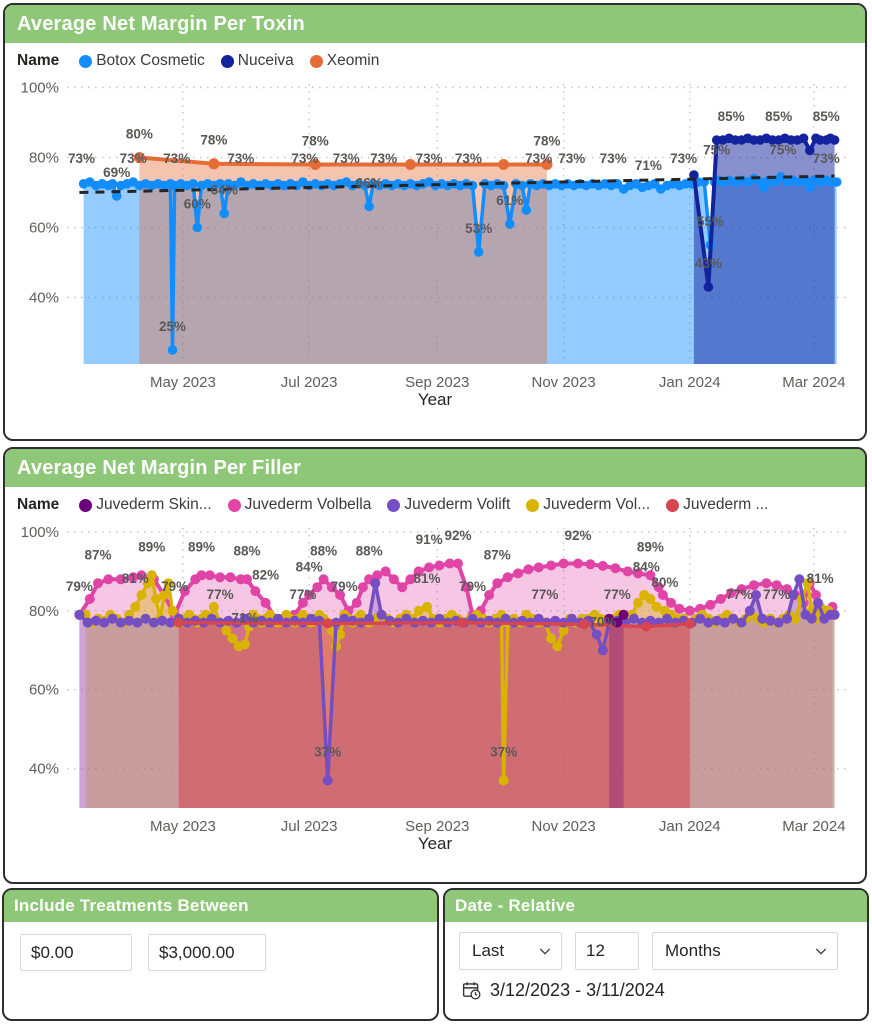 This screenshot has height=1024, width=872. Describe the element at coordinates (435, 399) in the screenshot. I see `toxin-x-axis-title: Year` at that location.